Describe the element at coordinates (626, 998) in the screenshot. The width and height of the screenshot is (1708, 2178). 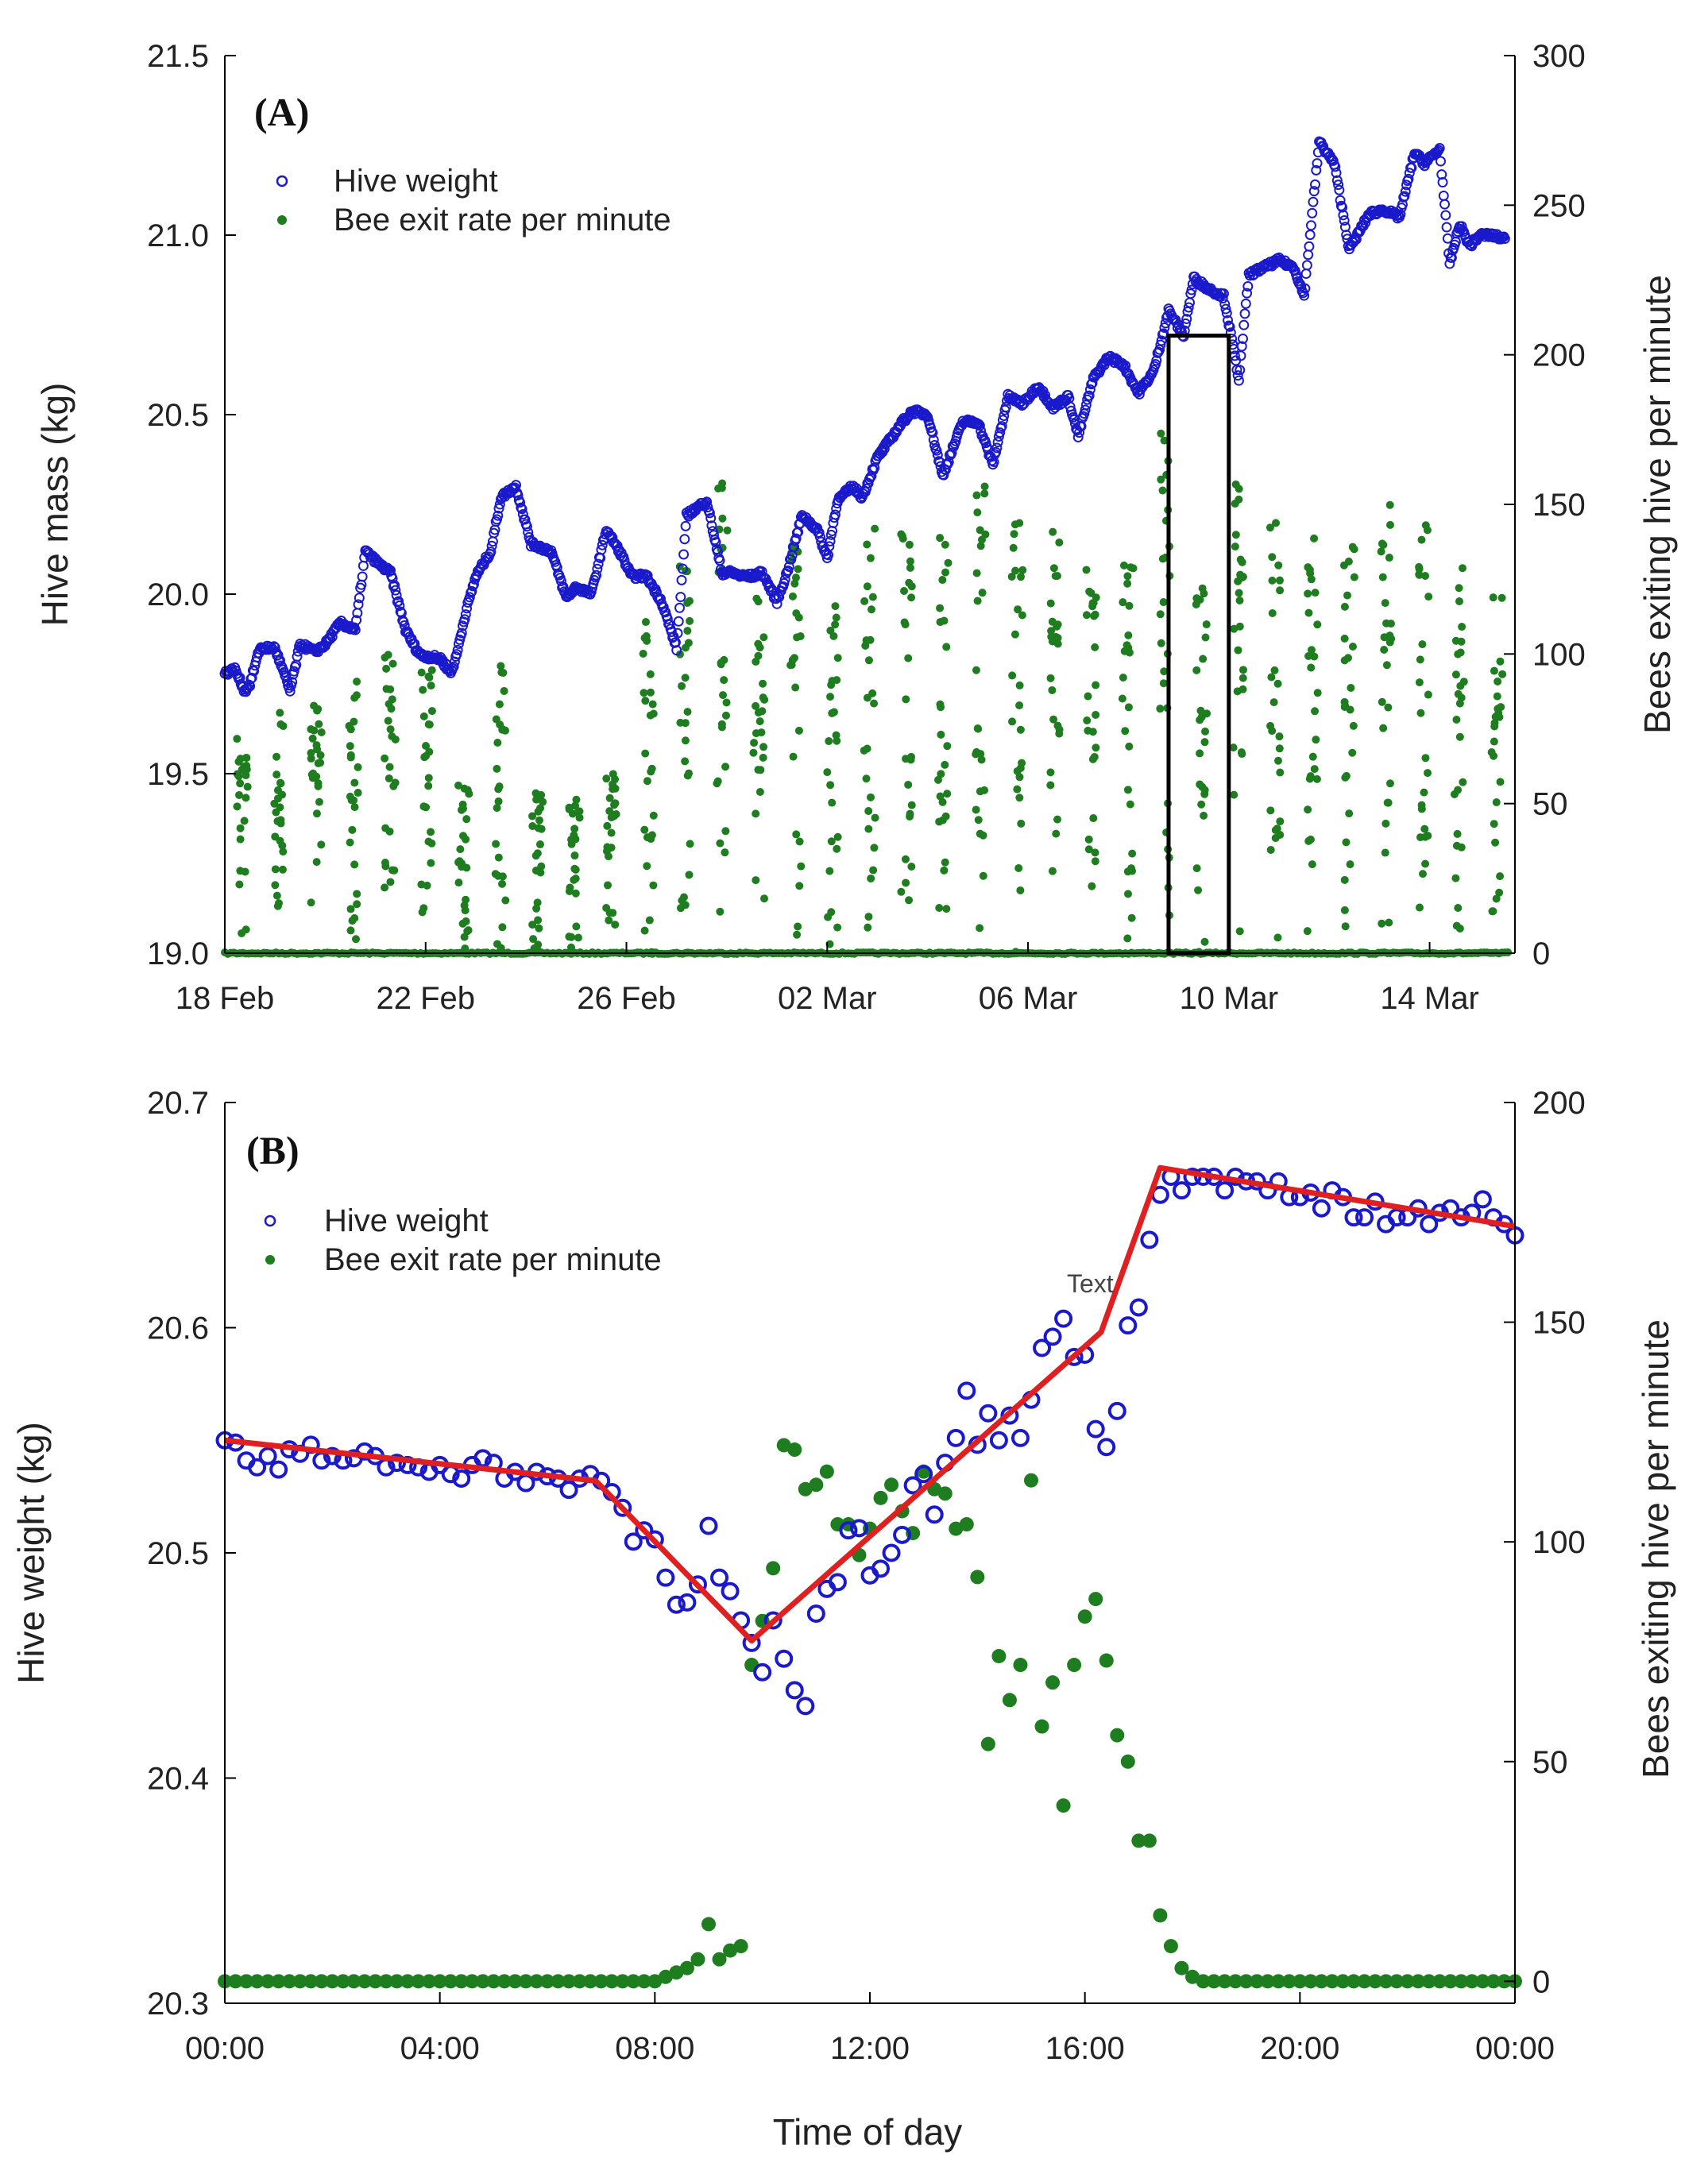
I see `panel-a-xtick-label: 26 Feb` at that location.